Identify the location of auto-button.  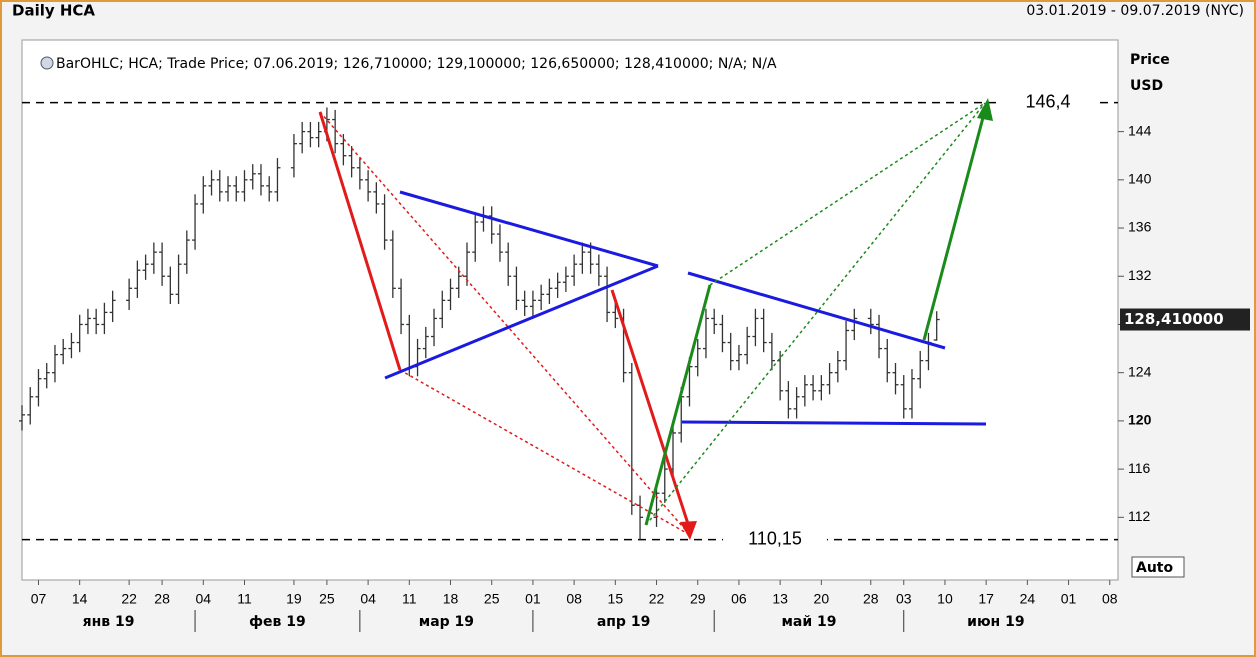
(1158, 567).